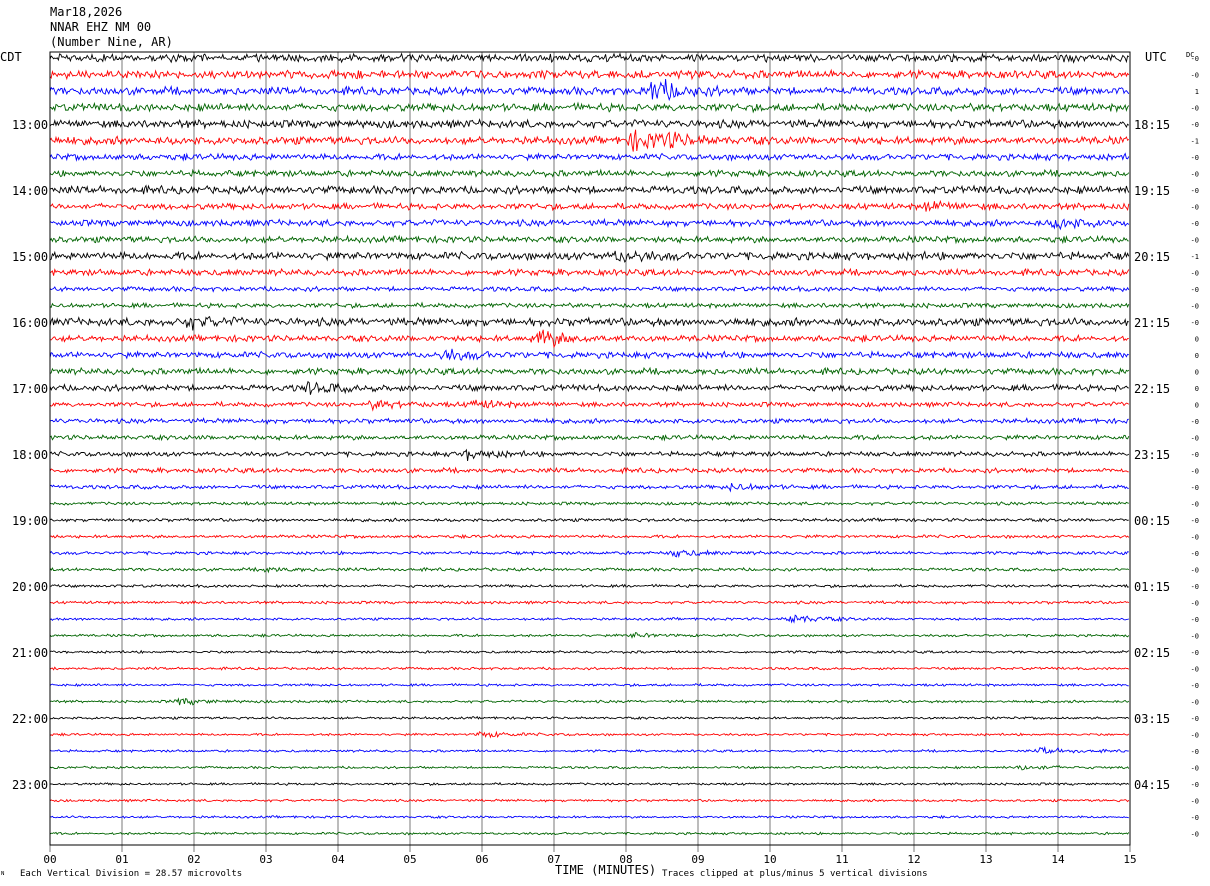 This screenshot has height=886, width=1210. What do you see at coordinates (1197, 389) in the screenshot?
I see `dc-offset-20: 0` at bounding box center [1197, 389].